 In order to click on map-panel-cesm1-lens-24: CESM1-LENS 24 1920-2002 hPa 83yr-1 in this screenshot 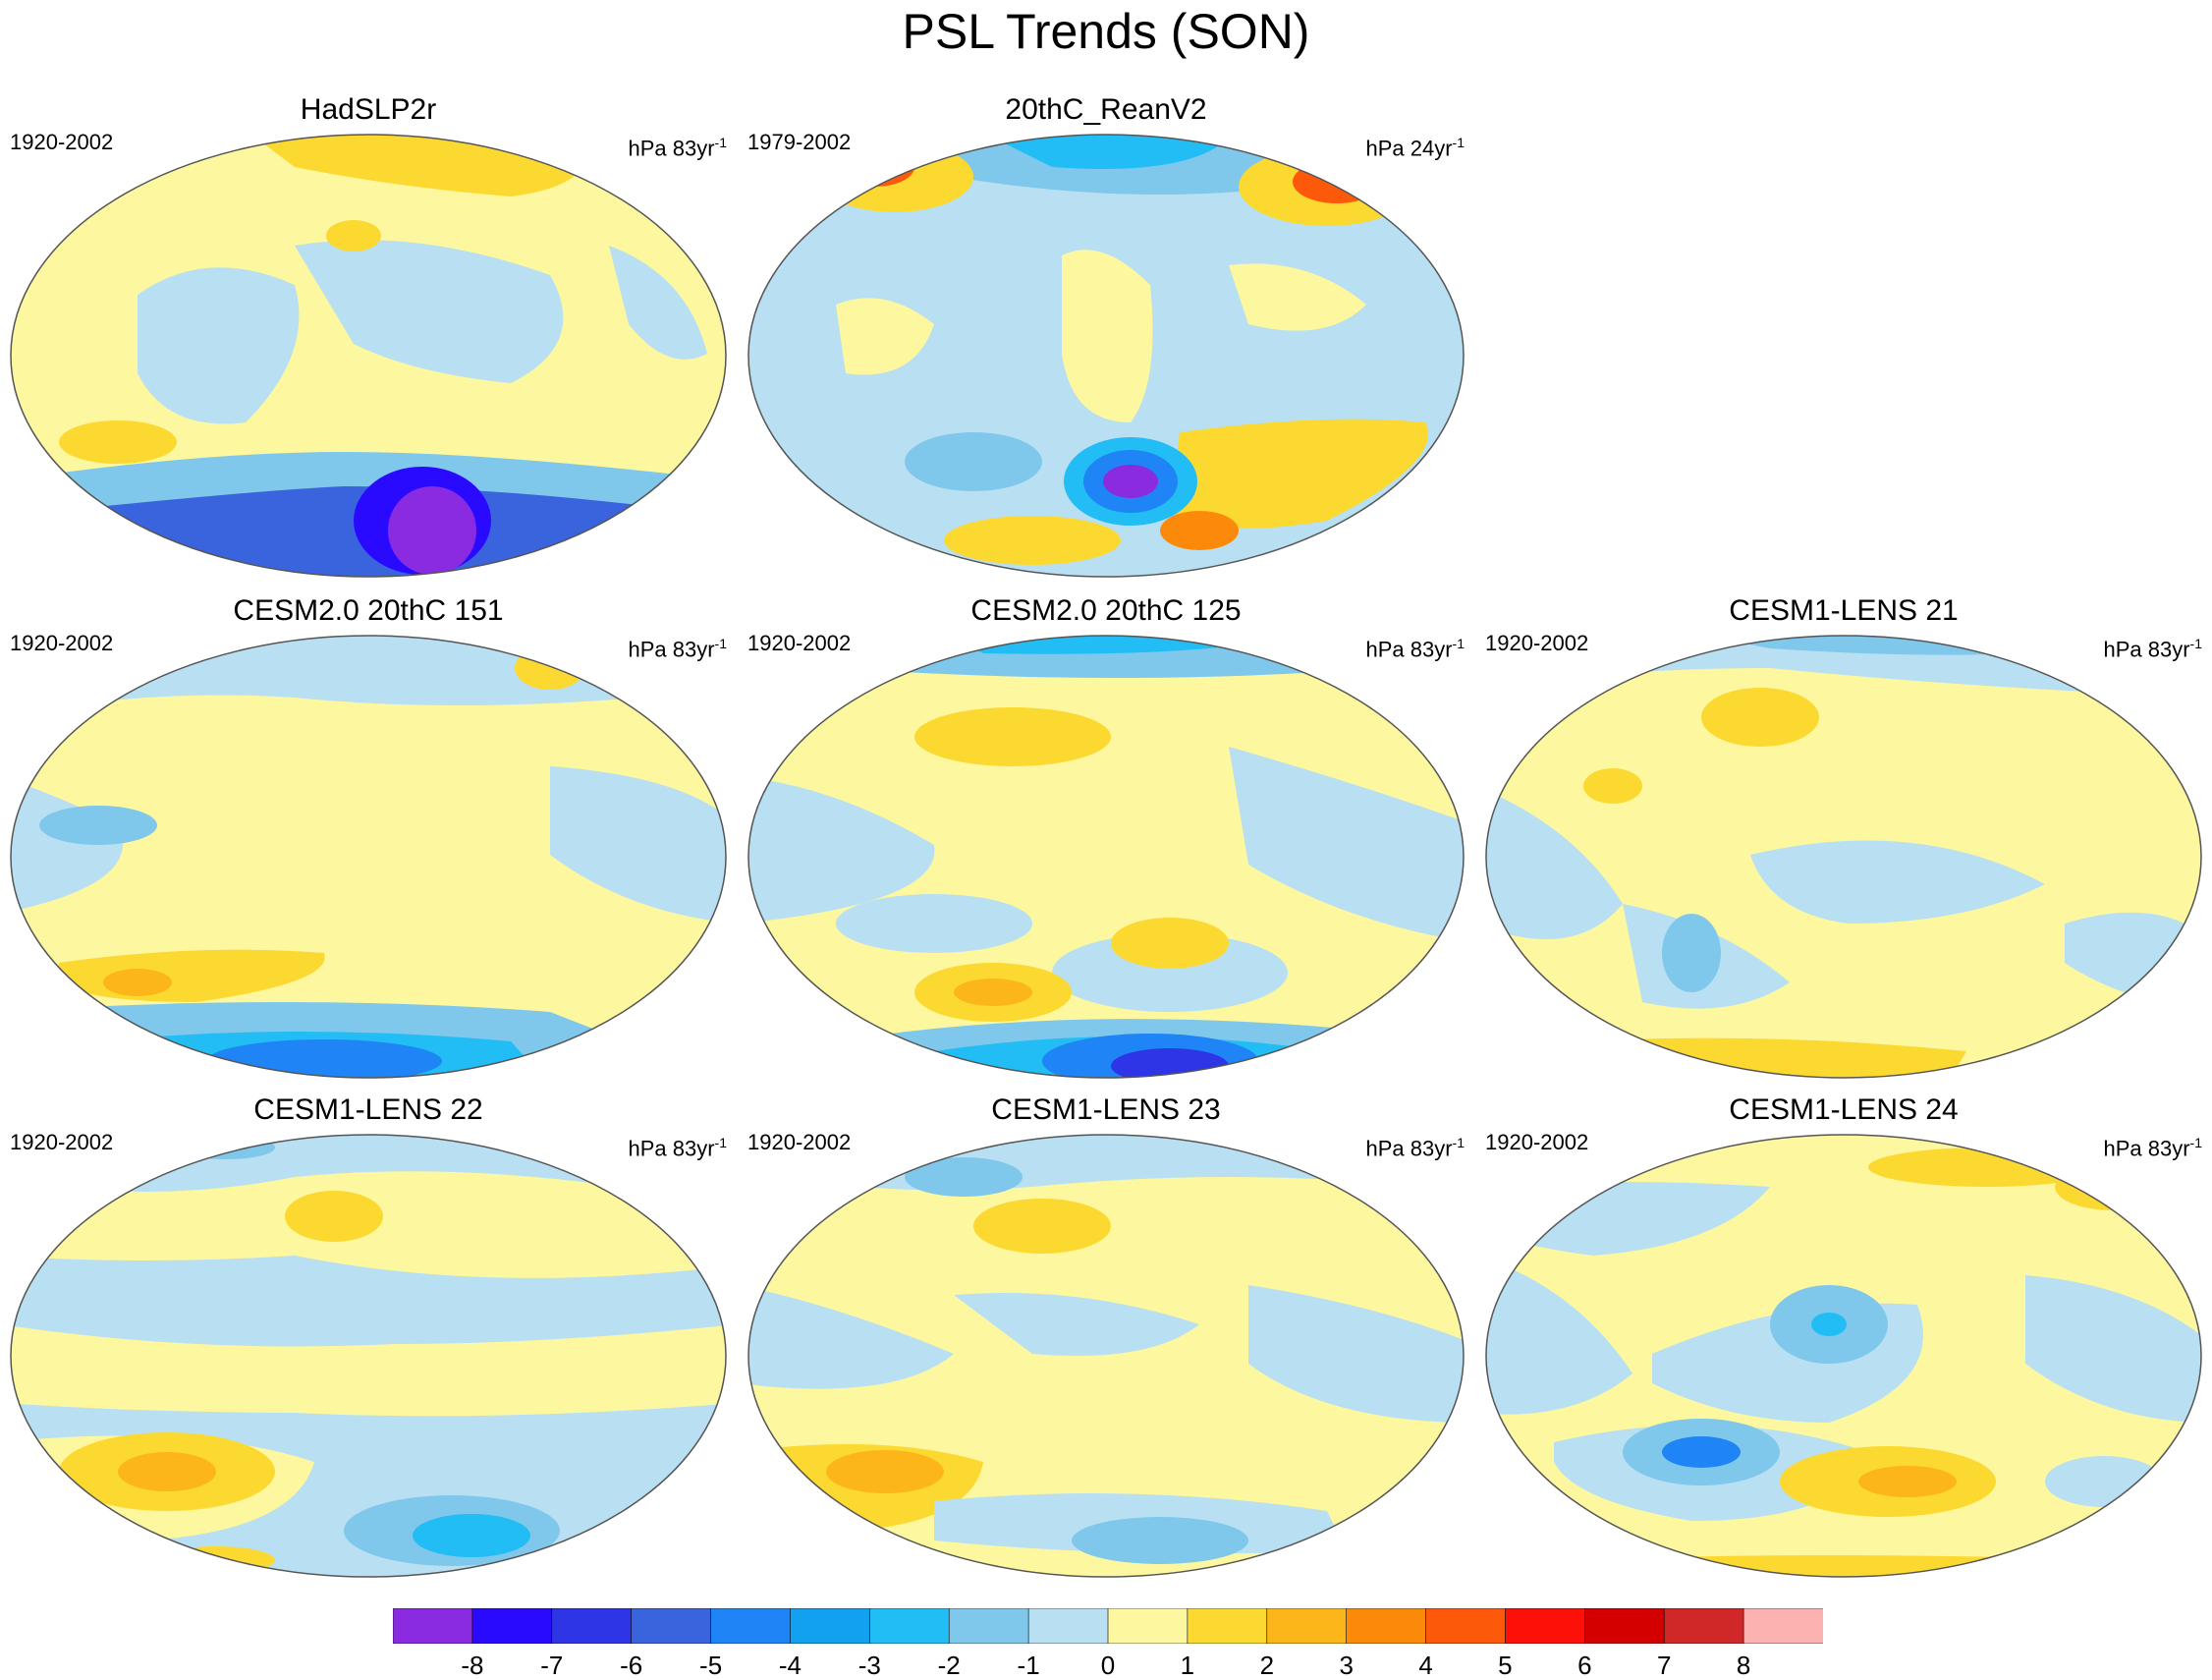, I will do `click(1843, 1338)`.